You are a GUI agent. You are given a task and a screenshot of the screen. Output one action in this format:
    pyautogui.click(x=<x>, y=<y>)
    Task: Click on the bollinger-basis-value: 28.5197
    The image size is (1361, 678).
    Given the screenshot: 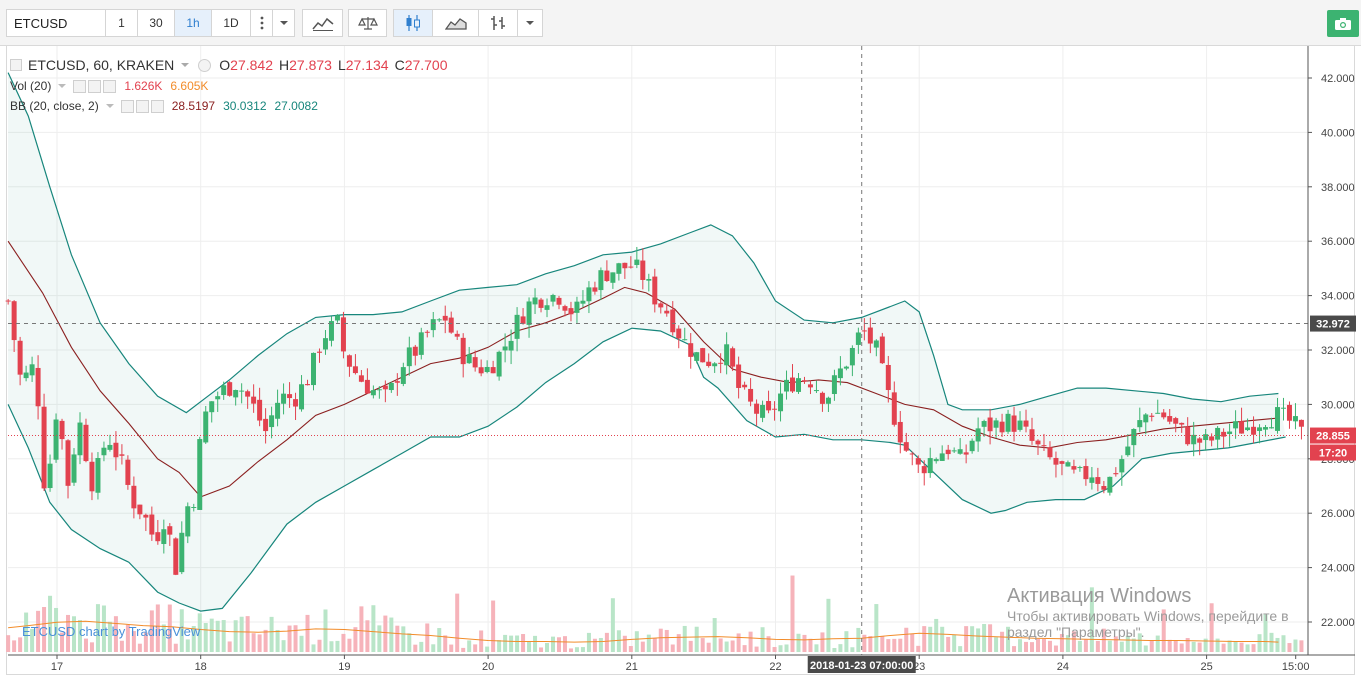 What is the action you would take?
    pyautogui.click(x=193, y=106)
    